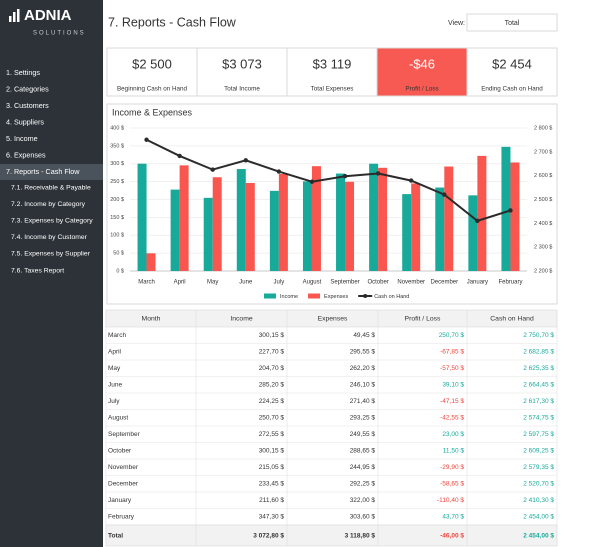 This screenshot has width=600, height=547. I want to click on menu-item: 1. Settings, so click(23, 72).